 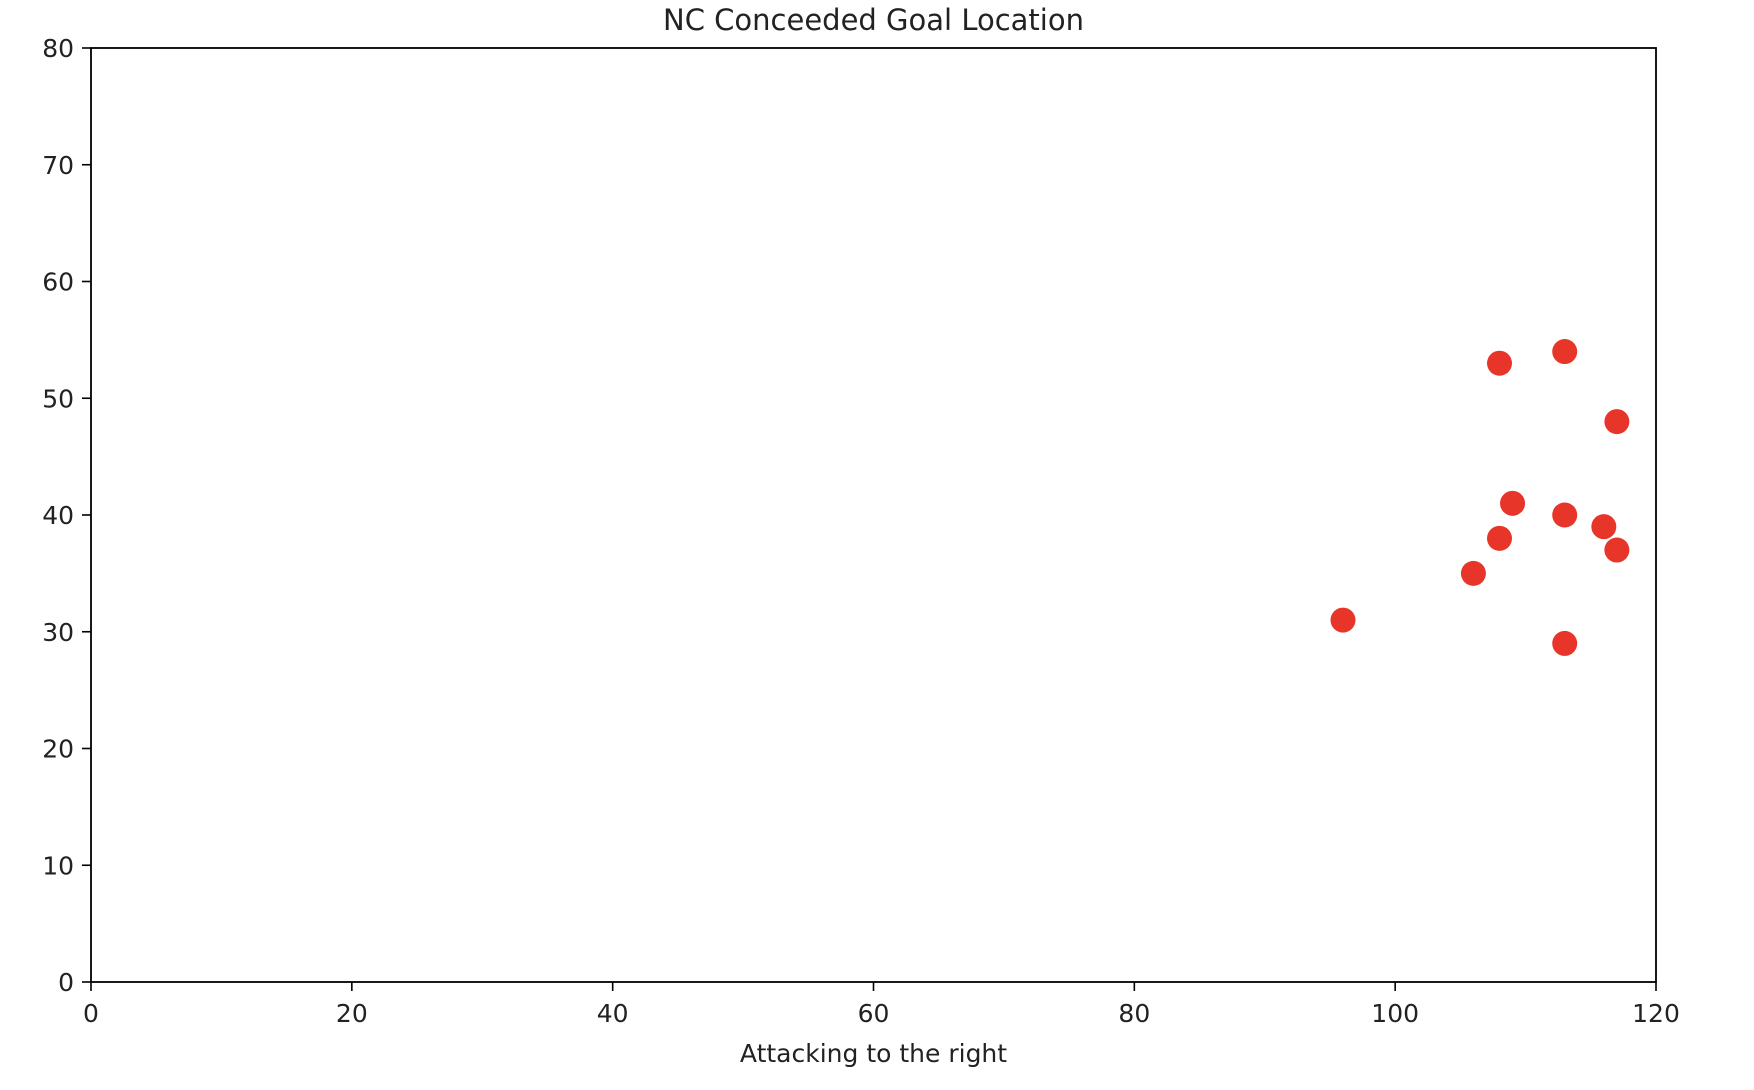 I want to click on x-tick-label: 20, so click(x=352, y=1013).